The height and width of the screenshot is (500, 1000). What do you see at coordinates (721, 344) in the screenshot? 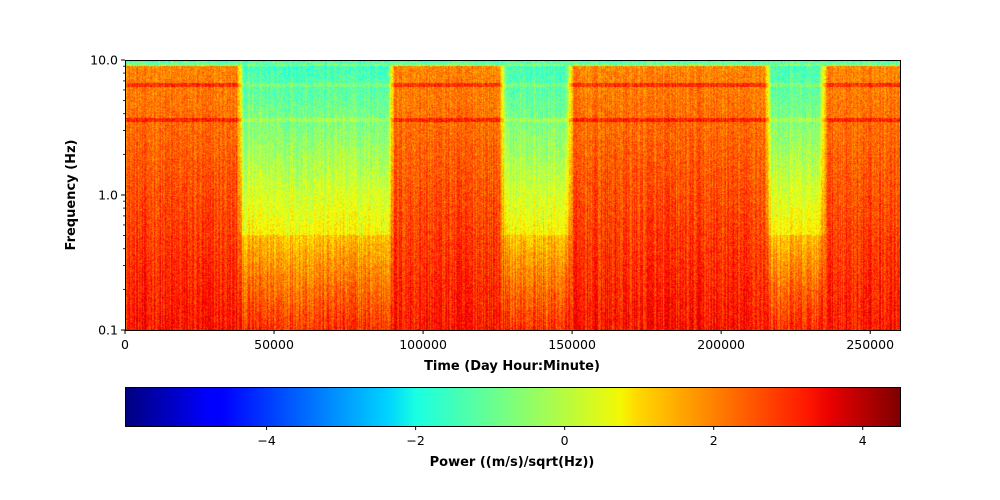
I see `x-tick-label: 200000` at bounding box center [721, 344].